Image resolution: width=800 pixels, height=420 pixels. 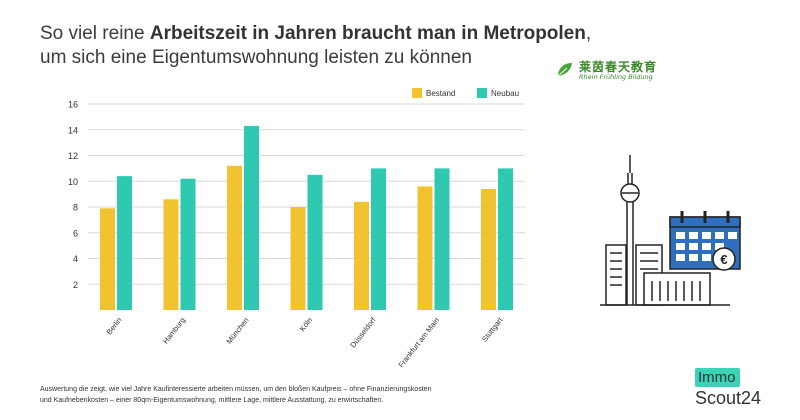 I want to click on y-tick-label: 12, so click(x=73, y=156).